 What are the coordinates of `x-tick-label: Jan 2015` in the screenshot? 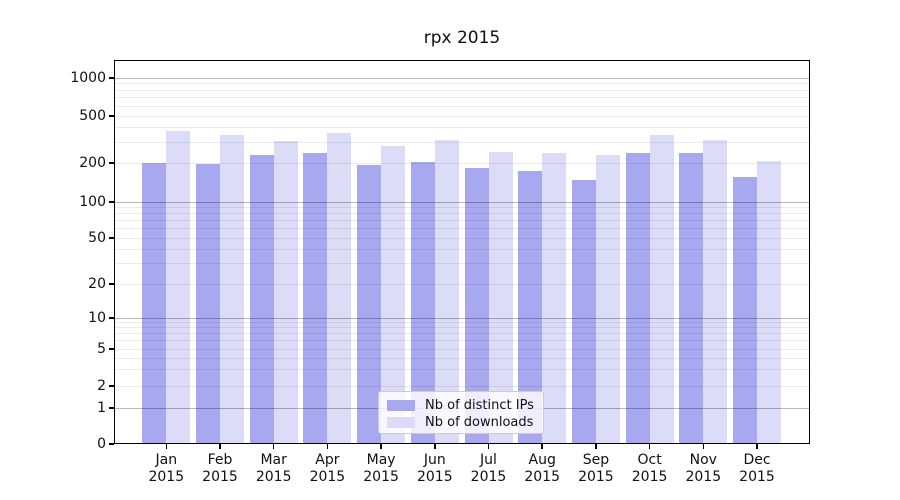 It's located at (166, 469).